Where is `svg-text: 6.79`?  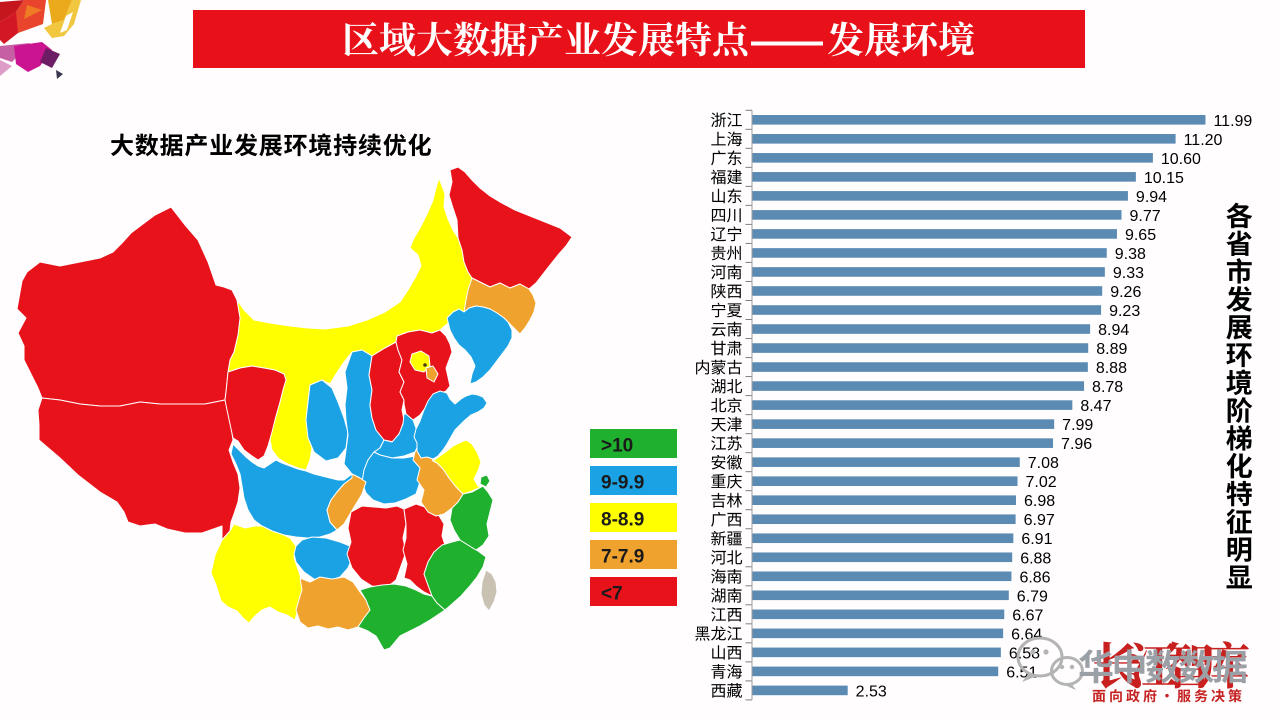
svg-text: 6.79 is located at coordinates (1032, 596).